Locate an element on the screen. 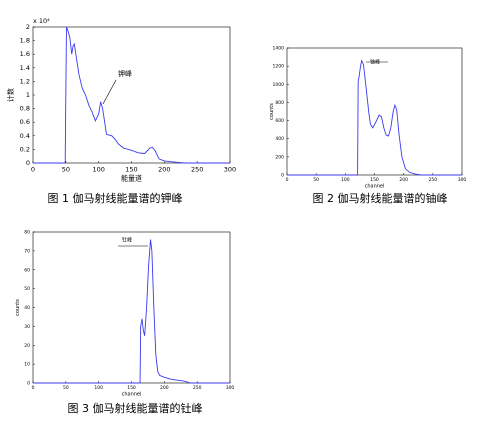  y-tick-label: 2 is located at coordinates (28, 27).